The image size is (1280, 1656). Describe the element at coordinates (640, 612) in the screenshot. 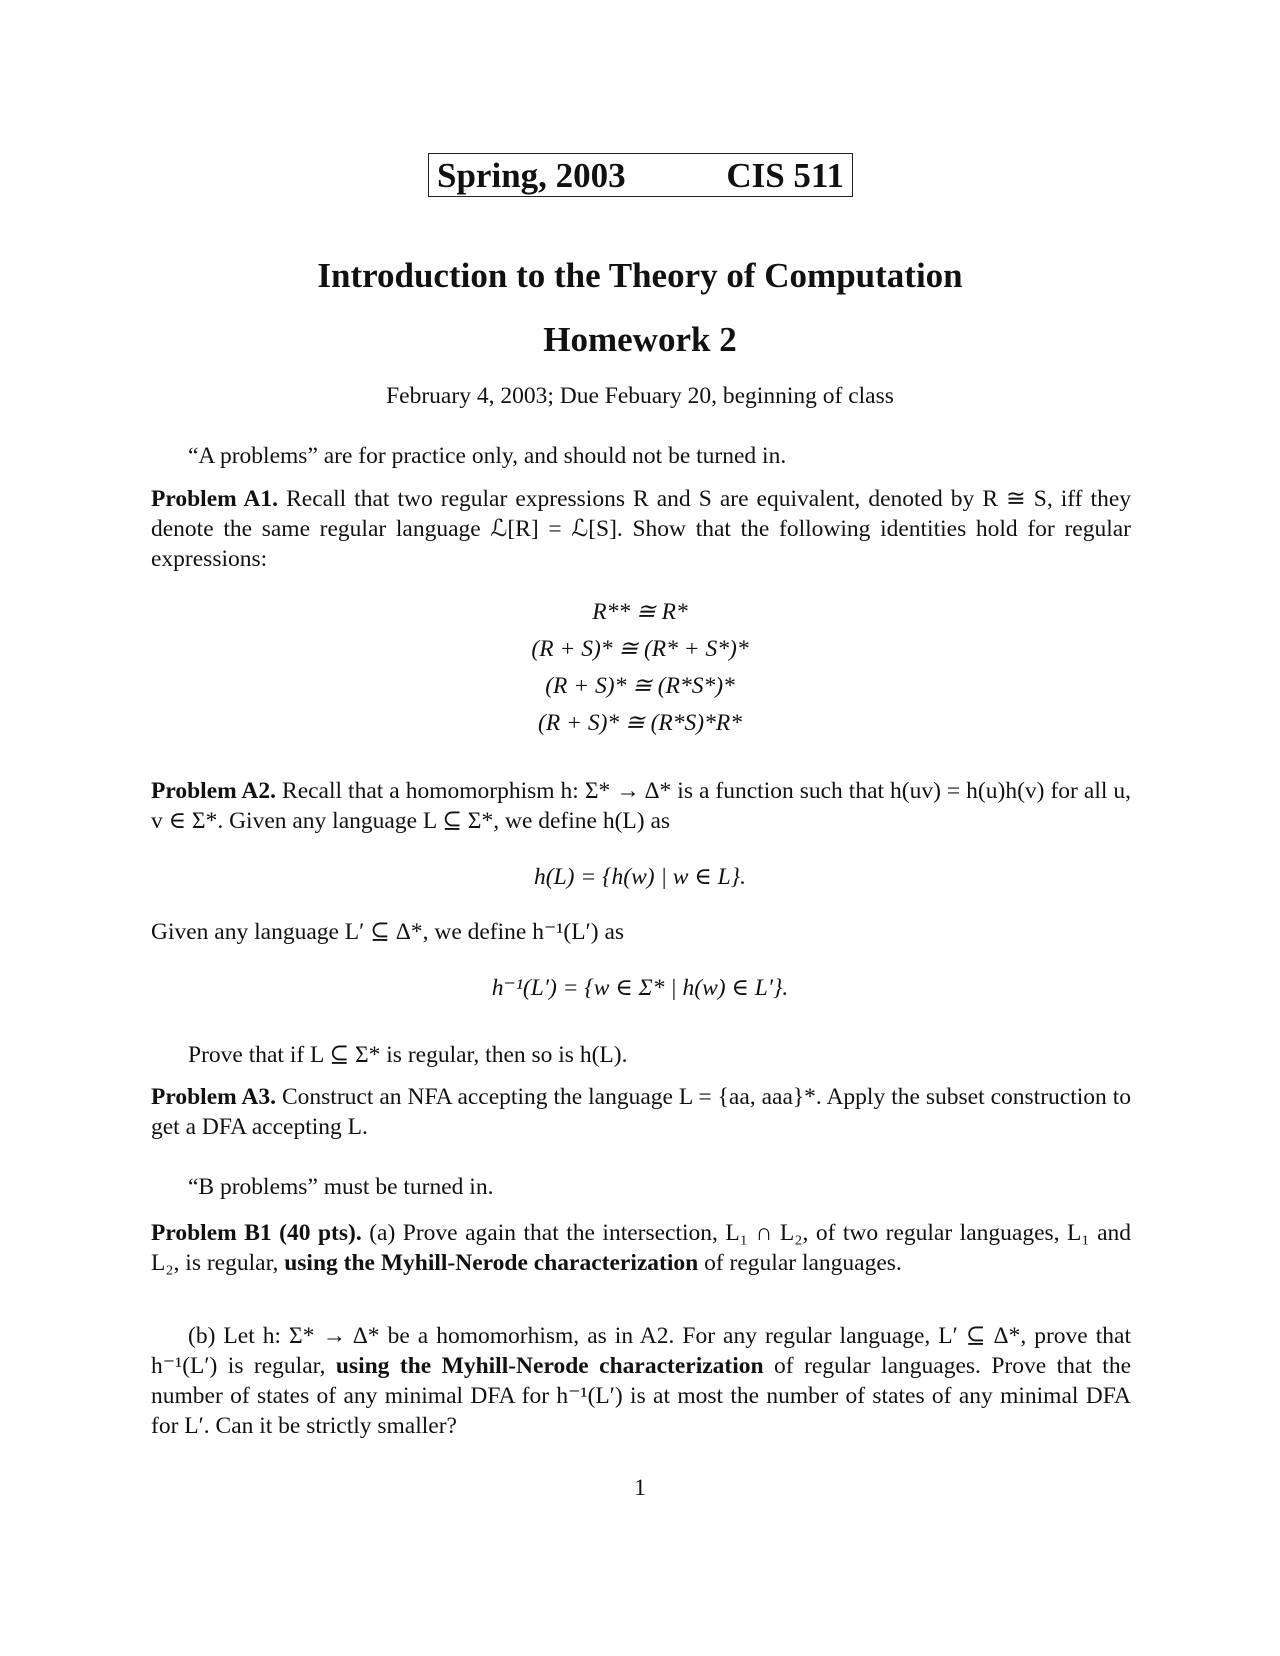

I see `equation: R** ≅ R*` at that location.